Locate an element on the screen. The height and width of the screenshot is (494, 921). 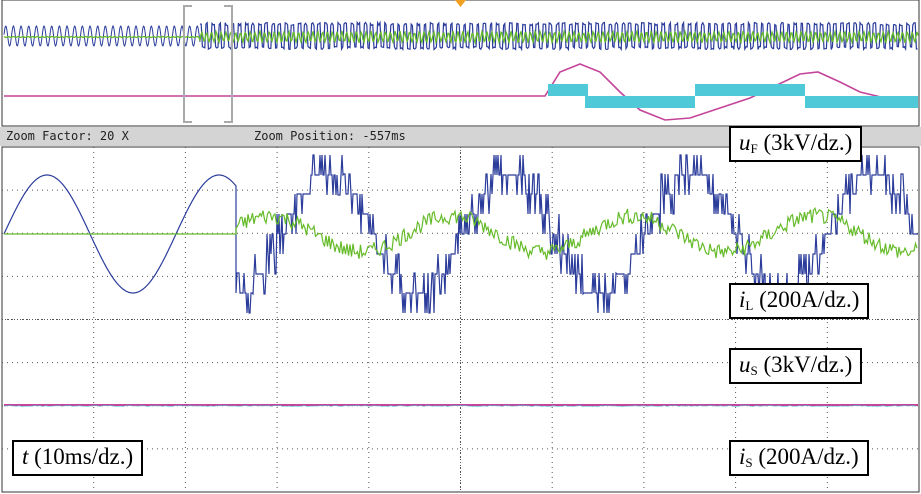
iS-label: iS (200A/dz.) is located at coordinates (799, 458).